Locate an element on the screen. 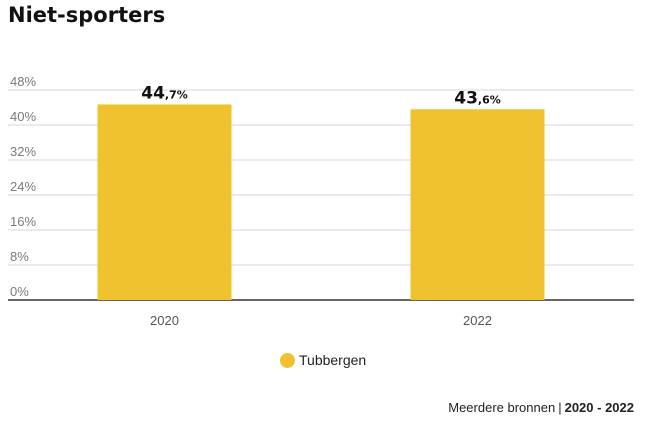 The width and height of the screenshot is (646, 421). source-period: 2020 - 2022 is located at coordinates (599, 407).